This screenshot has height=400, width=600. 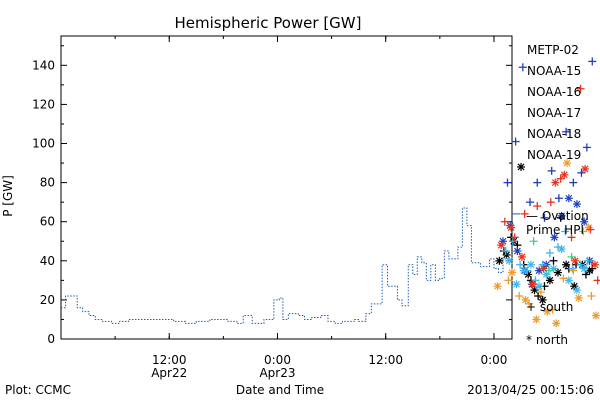 I want to click on legend-entry: METP-02, so click(x=553, y=50).